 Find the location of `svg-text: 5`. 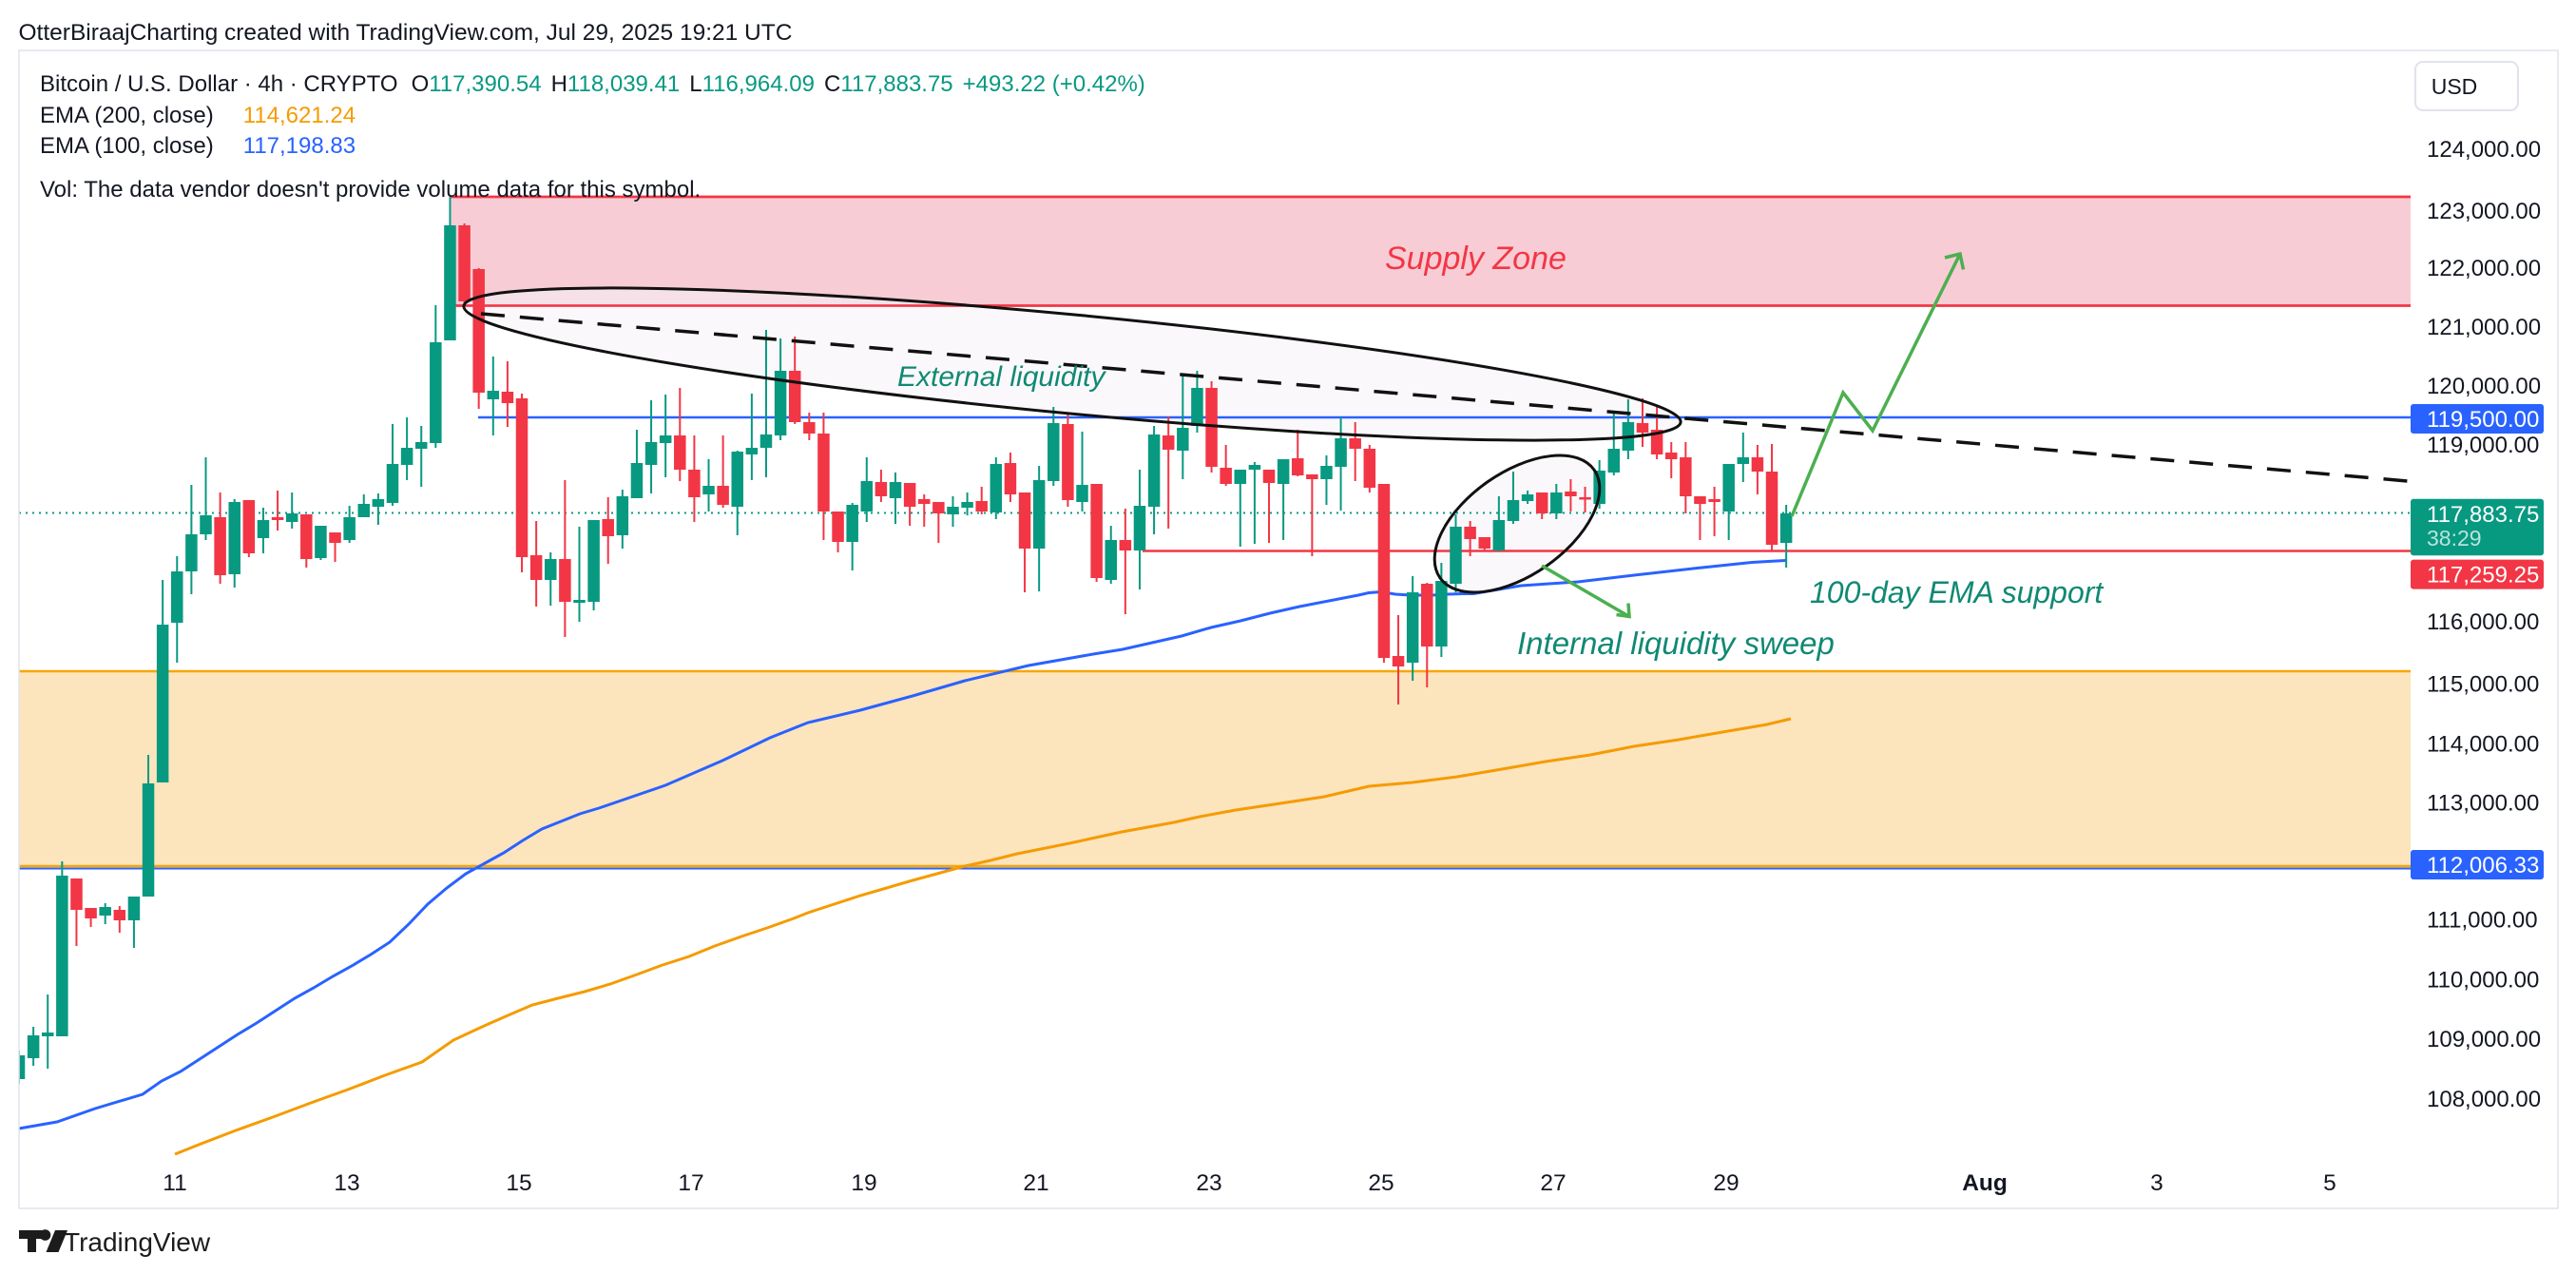

svg-text: 5 is located at coordinates (2330, 1183).